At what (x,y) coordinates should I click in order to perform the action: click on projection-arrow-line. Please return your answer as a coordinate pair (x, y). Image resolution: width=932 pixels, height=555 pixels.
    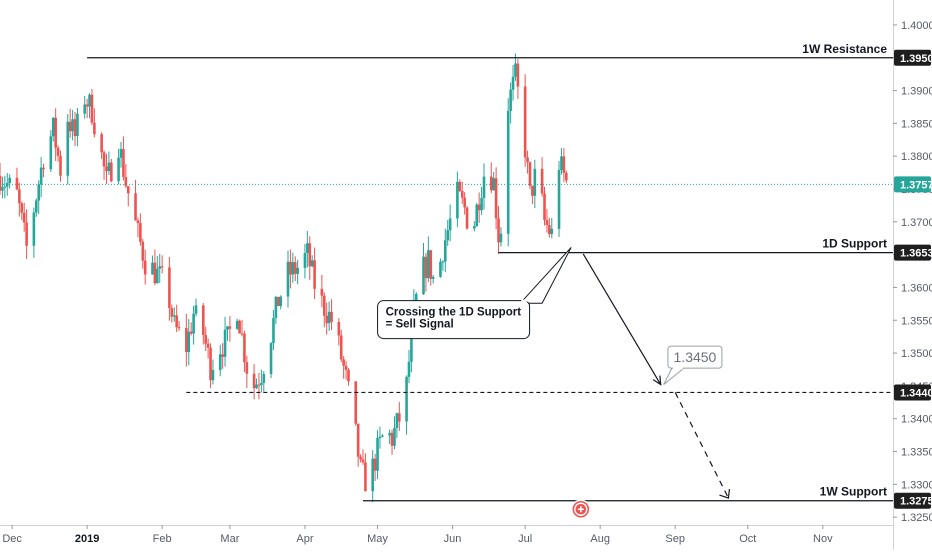
    Looking at the image, I should click on (701, 445).